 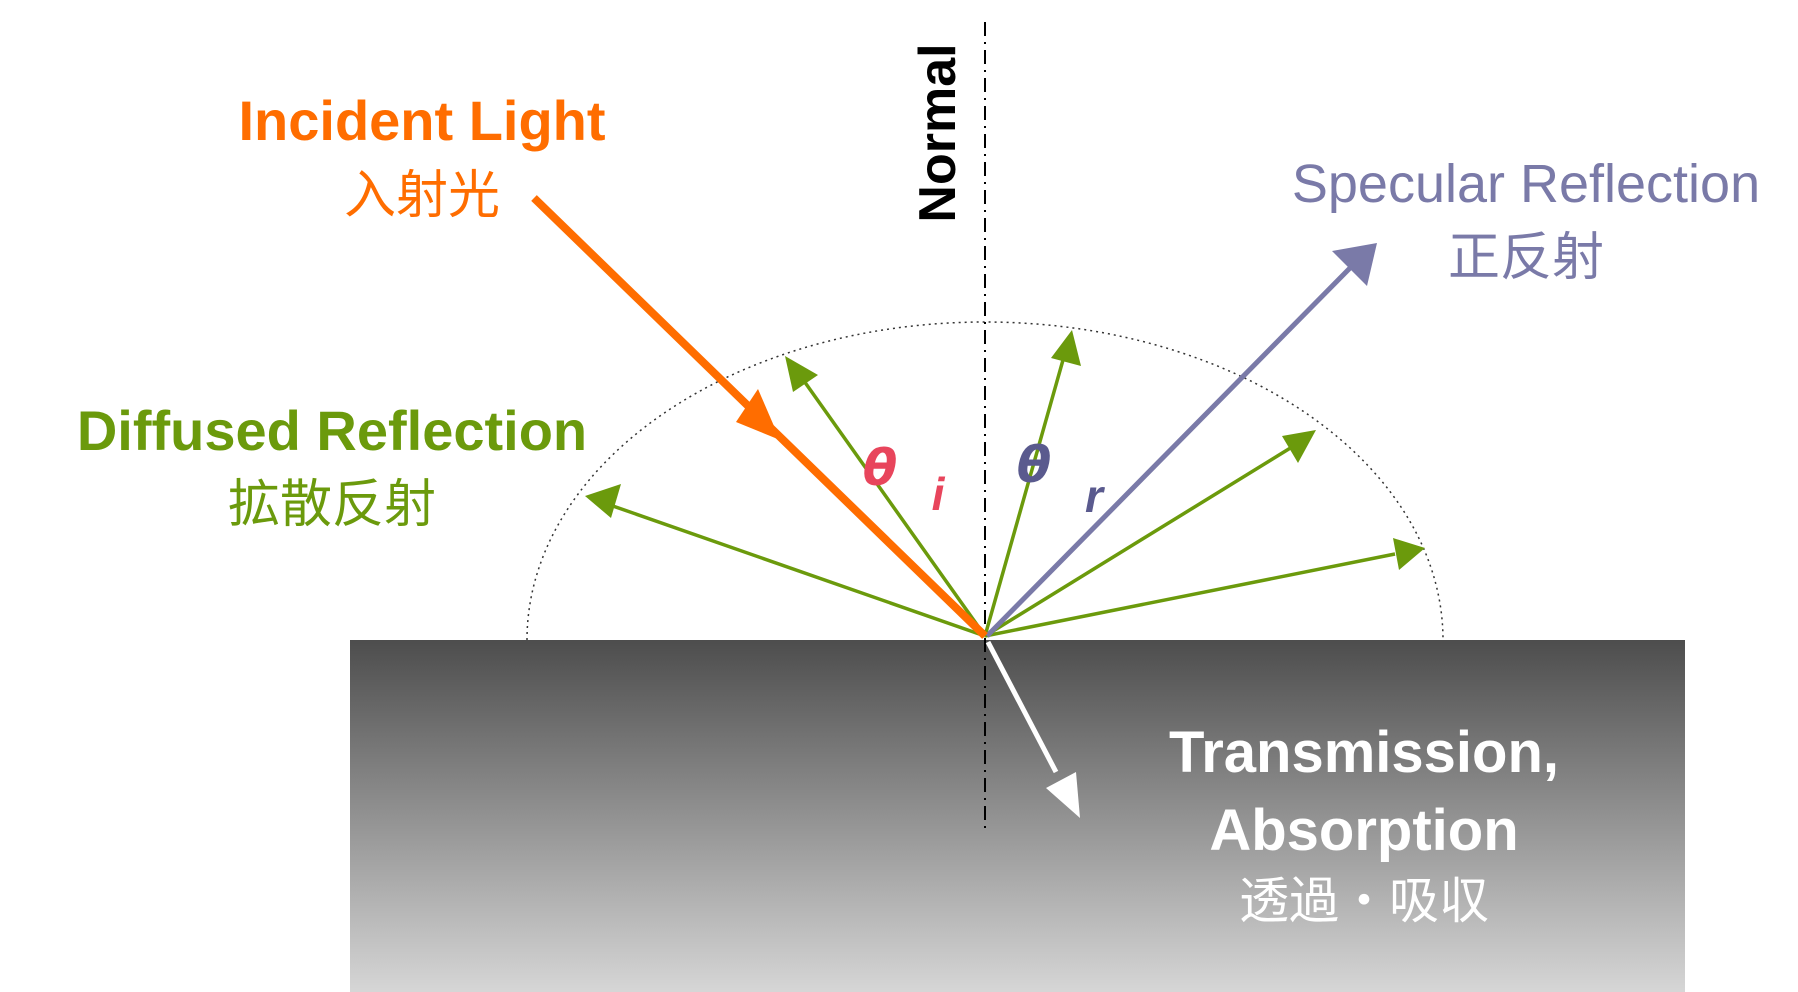 I want to click on diffuse-arrows, so click(x=1005, y=484).